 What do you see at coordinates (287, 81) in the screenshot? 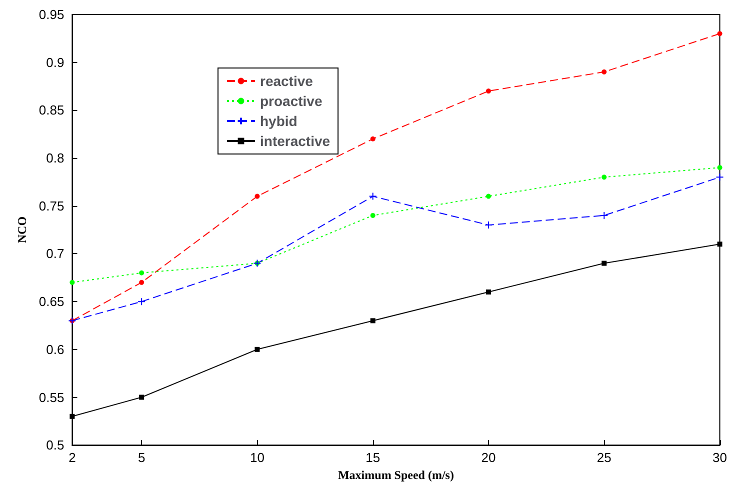
I see `legend-label: reactive` at bounding box center [287, 81].